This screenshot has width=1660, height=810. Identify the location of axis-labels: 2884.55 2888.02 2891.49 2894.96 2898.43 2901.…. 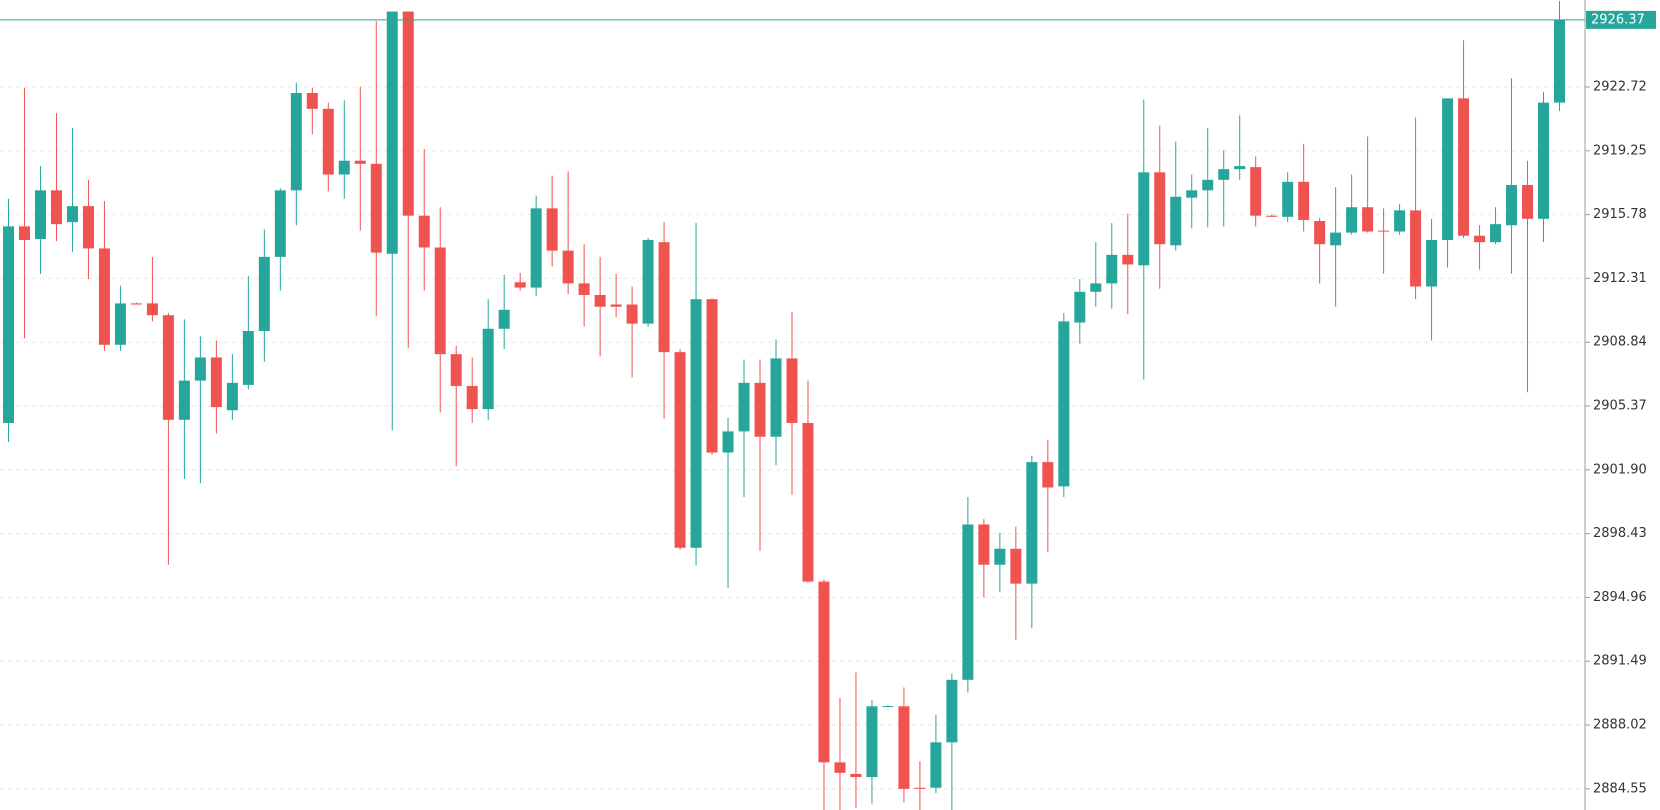
(1620, 403).